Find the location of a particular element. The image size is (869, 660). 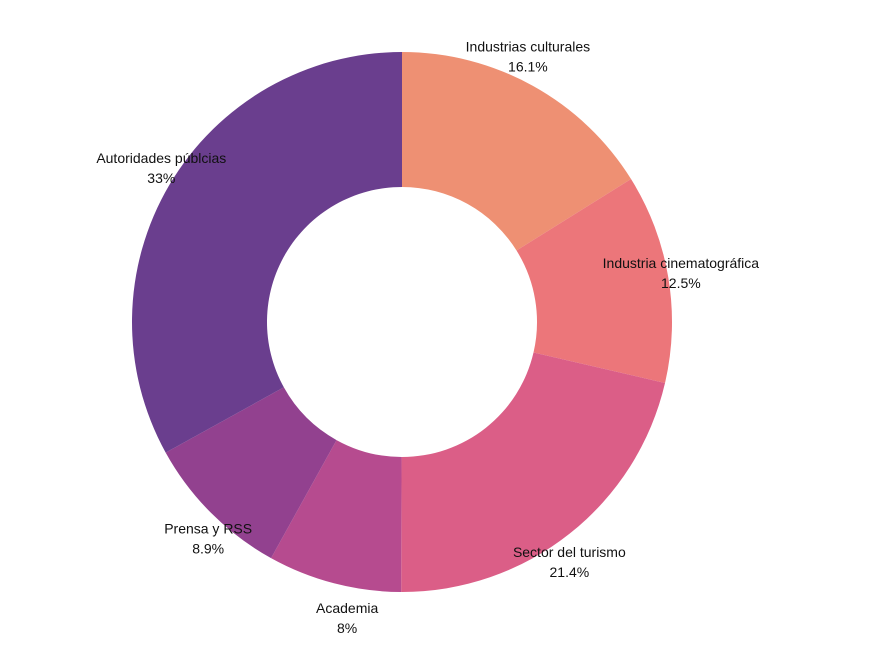

slice-value-label: 33% is located at coordinates (161, 178).